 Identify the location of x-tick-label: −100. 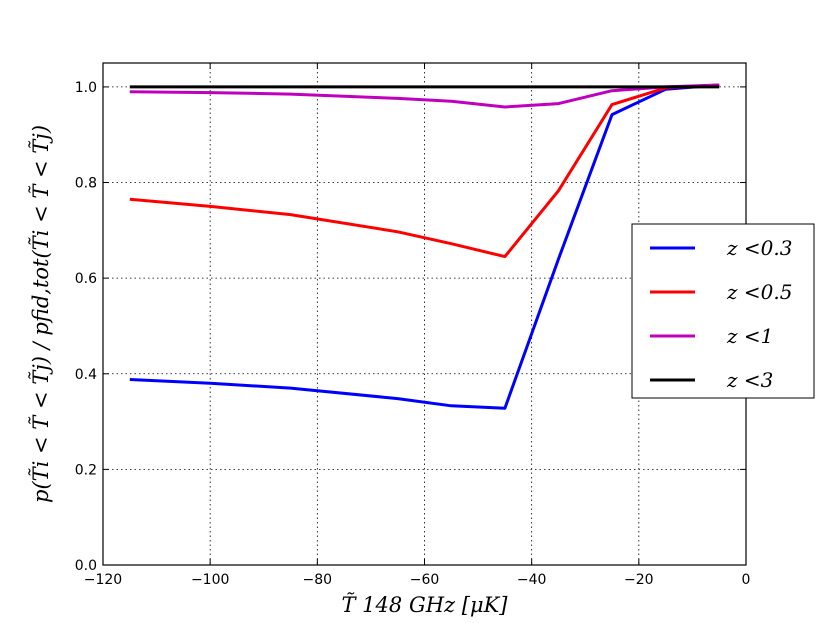
(210, 580).